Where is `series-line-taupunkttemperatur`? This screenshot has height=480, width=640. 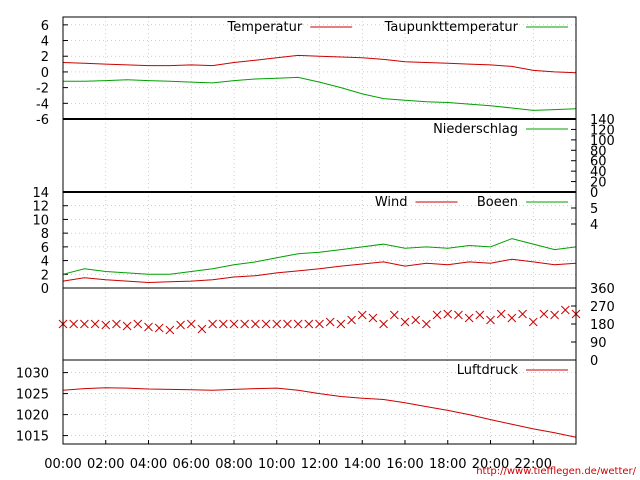
series-line-taupunkttemperatur is located at coordinates (320, 93).